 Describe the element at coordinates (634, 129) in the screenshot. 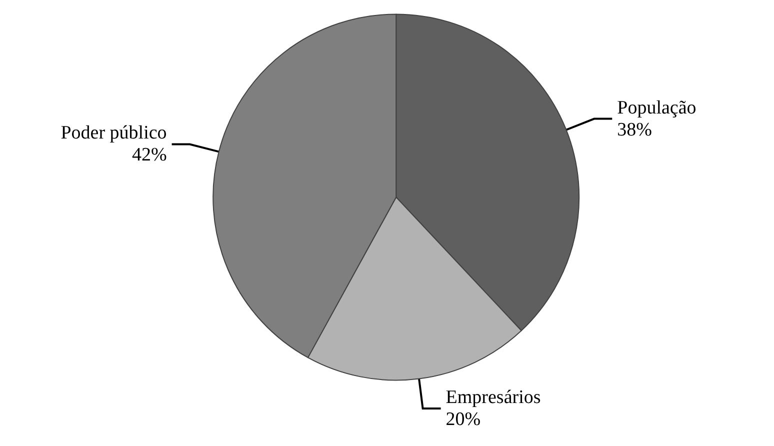

I see `data-label: 38%` at that location.